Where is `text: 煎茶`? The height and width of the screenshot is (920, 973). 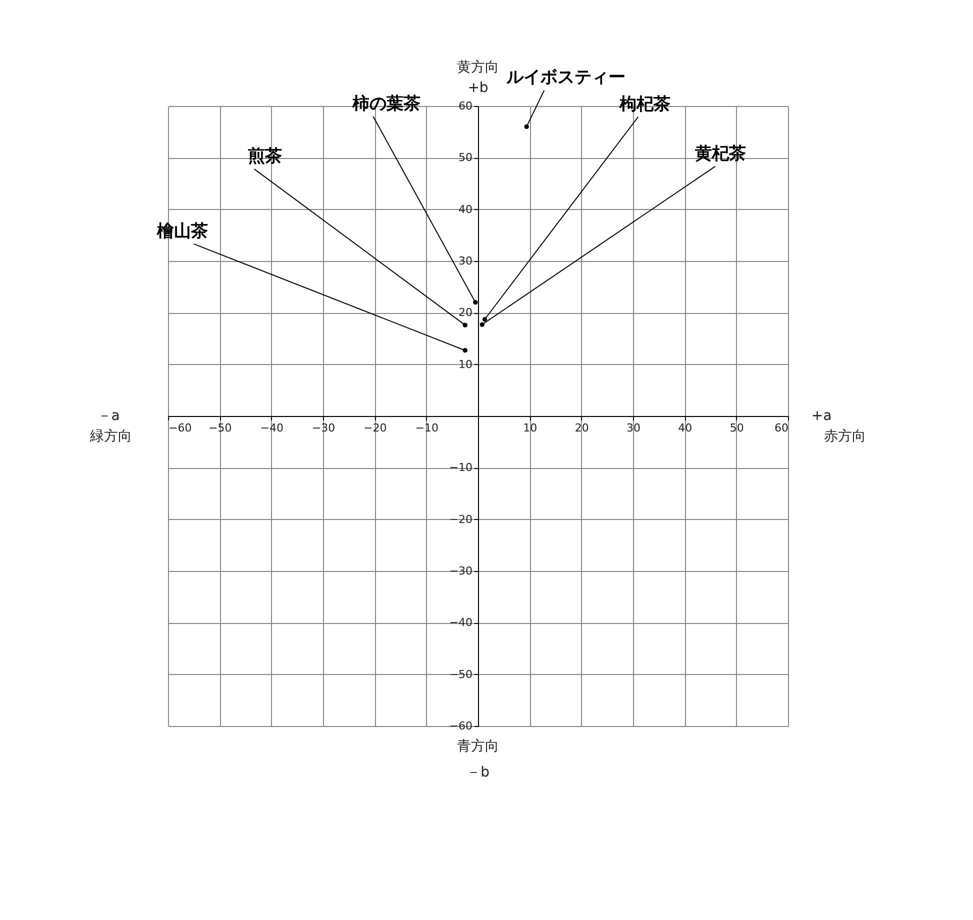
text: 煎茶 is located at coordinates (264, 156).